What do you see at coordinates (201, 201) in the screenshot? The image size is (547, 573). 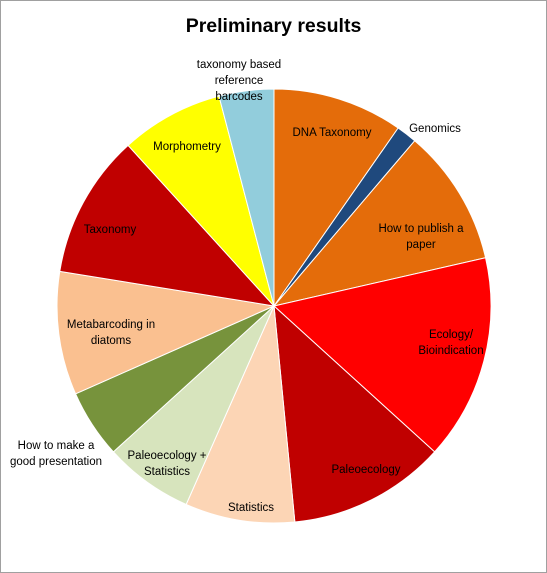 I see `pie-slice-morphometry` at bounding box center [201, 201].